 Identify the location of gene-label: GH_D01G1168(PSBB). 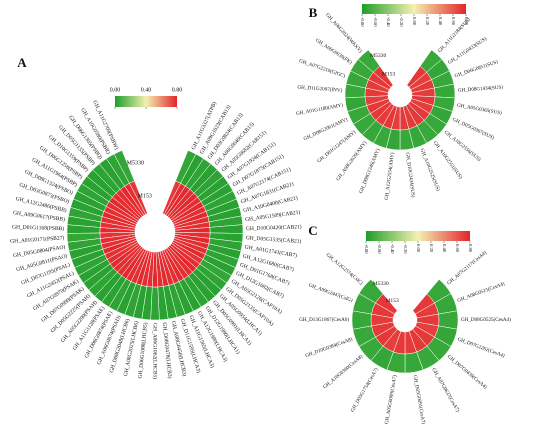
(38, 227).